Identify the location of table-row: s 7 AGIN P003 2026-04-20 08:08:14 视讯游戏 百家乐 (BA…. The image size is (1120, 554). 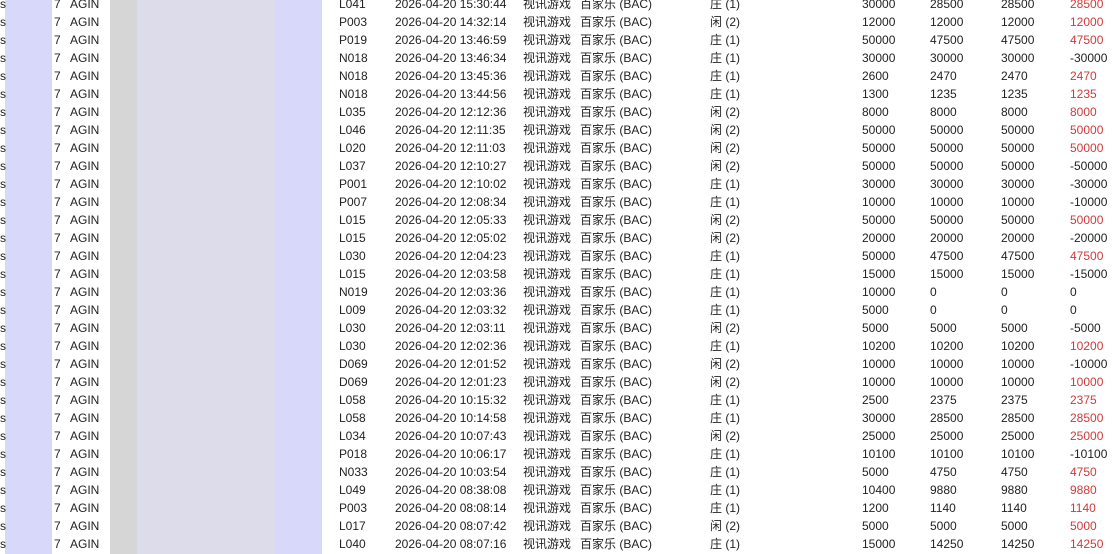
(560, 508).